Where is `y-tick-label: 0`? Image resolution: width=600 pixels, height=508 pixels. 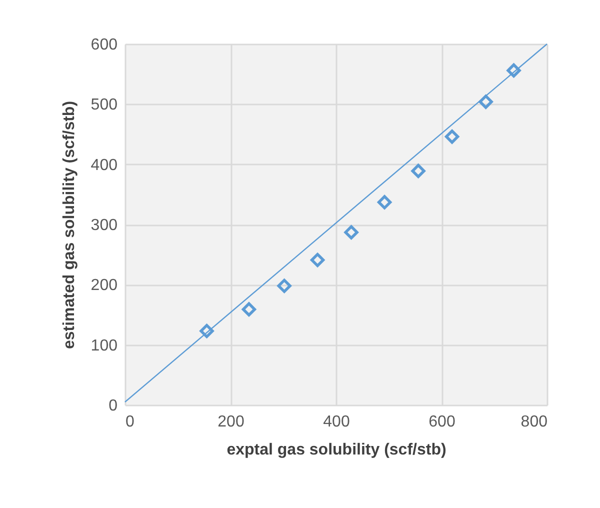
y-tick-label: 0 is located at coordinates (113, 406).